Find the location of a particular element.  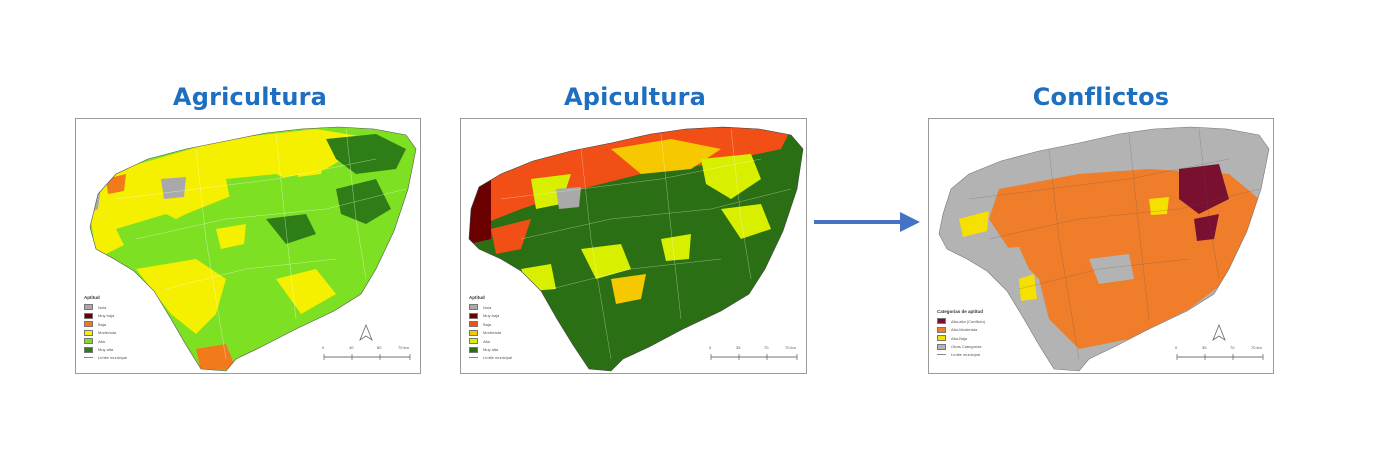

scale-tick: 80 is located at coordinates (379, 347).